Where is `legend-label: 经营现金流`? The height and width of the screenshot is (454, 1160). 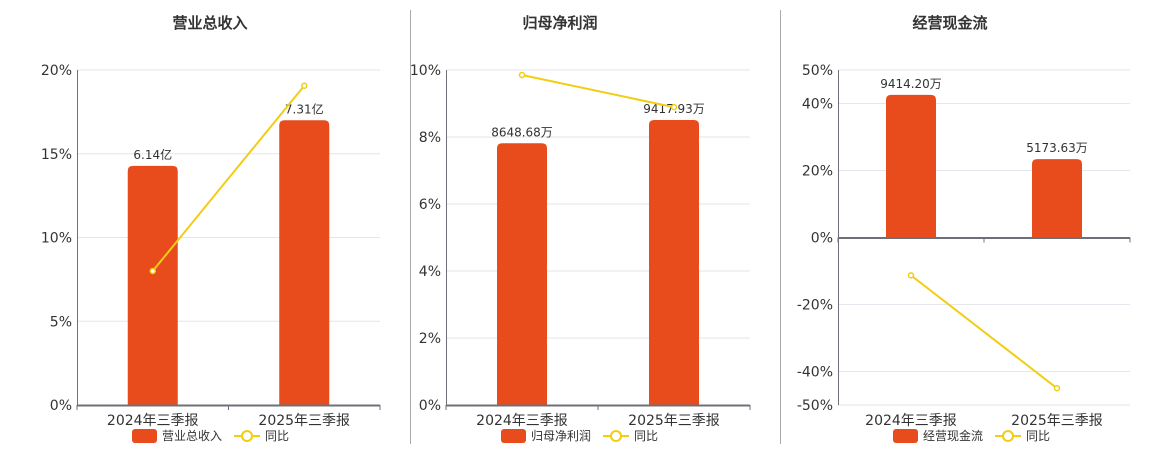 legend-label: 经营现金流 is located at coordinates (953, 435).